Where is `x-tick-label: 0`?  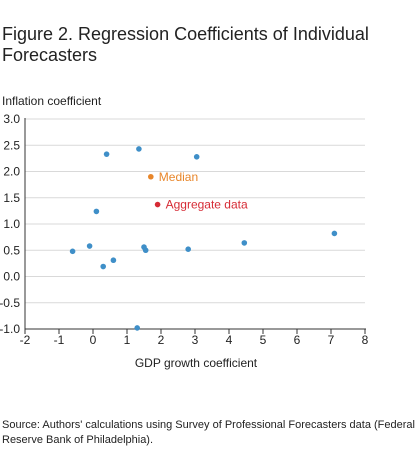
x-tick-label: 0 is located at coordinates (93, 340).